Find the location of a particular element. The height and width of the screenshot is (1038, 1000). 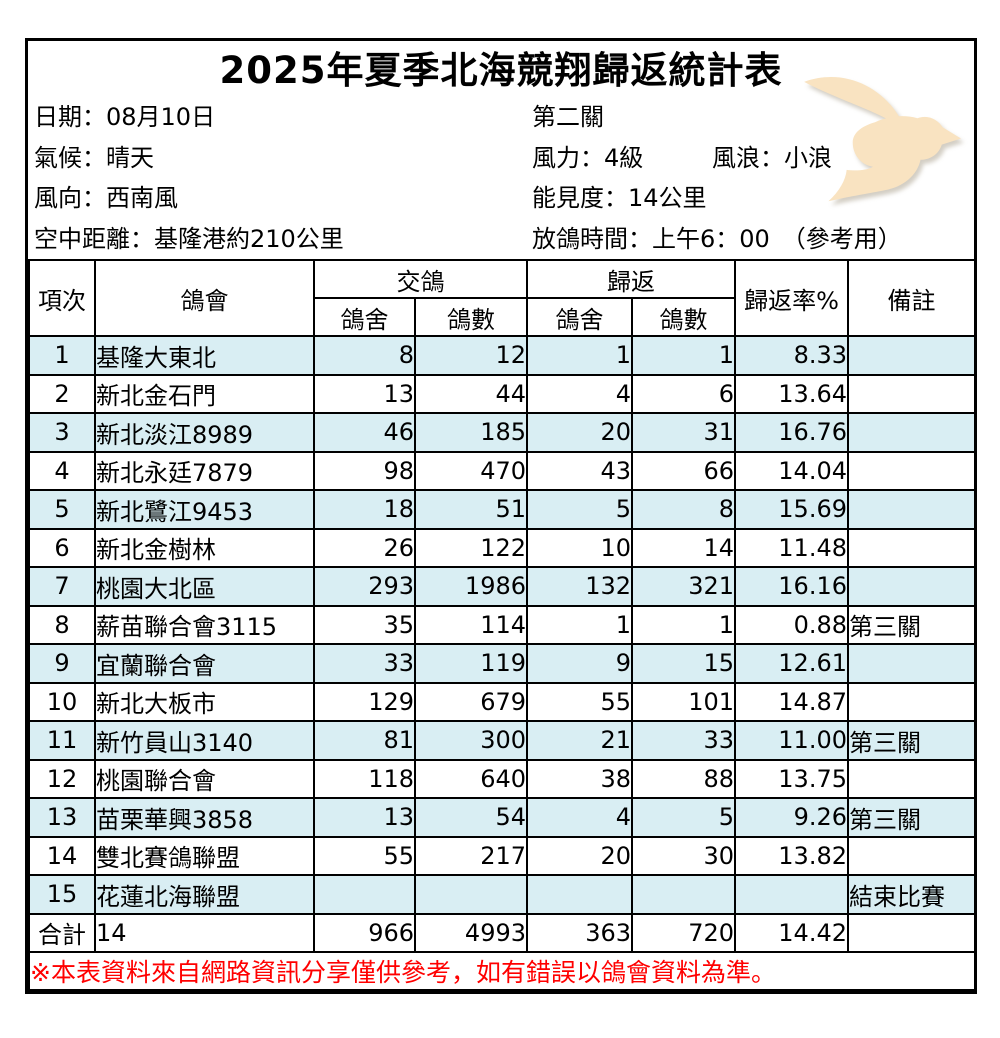

club-cell: 新北金樹林 is located at coordinates (204, 547).